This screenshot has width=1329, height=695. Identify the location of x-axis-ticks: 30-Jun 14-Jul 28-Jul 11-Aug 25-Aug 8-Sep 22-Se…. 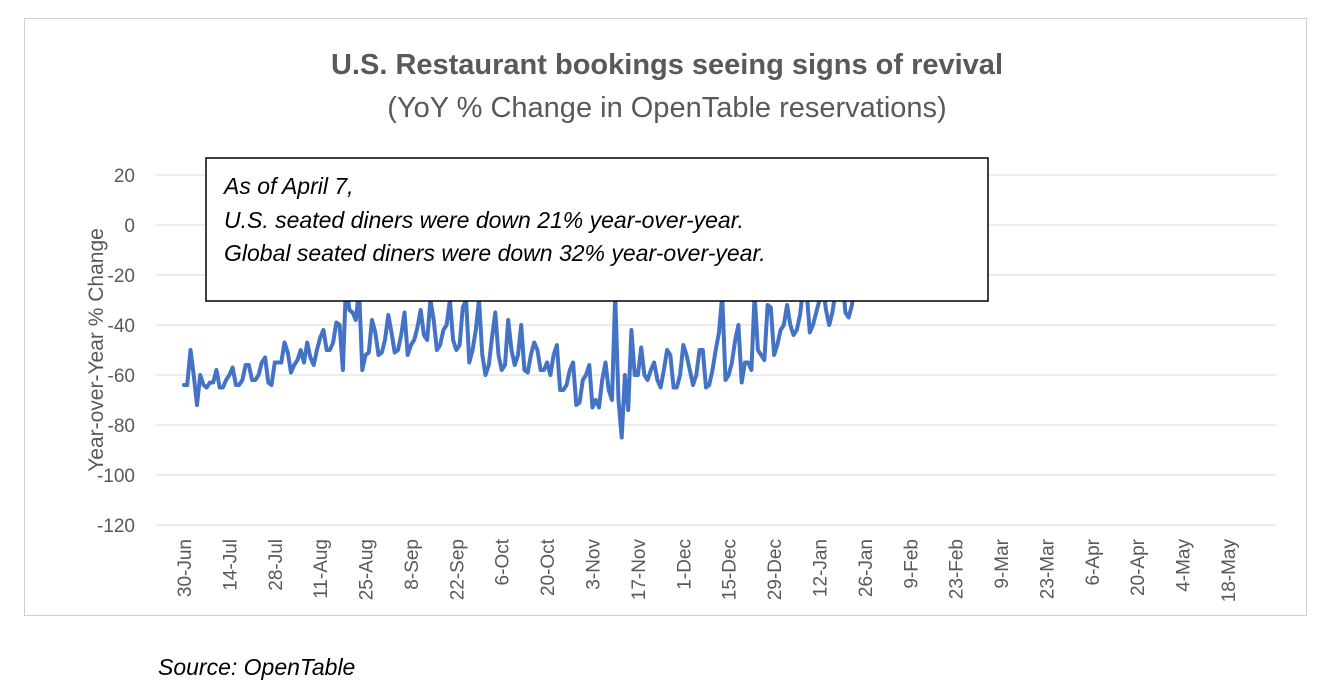
(707, 570).